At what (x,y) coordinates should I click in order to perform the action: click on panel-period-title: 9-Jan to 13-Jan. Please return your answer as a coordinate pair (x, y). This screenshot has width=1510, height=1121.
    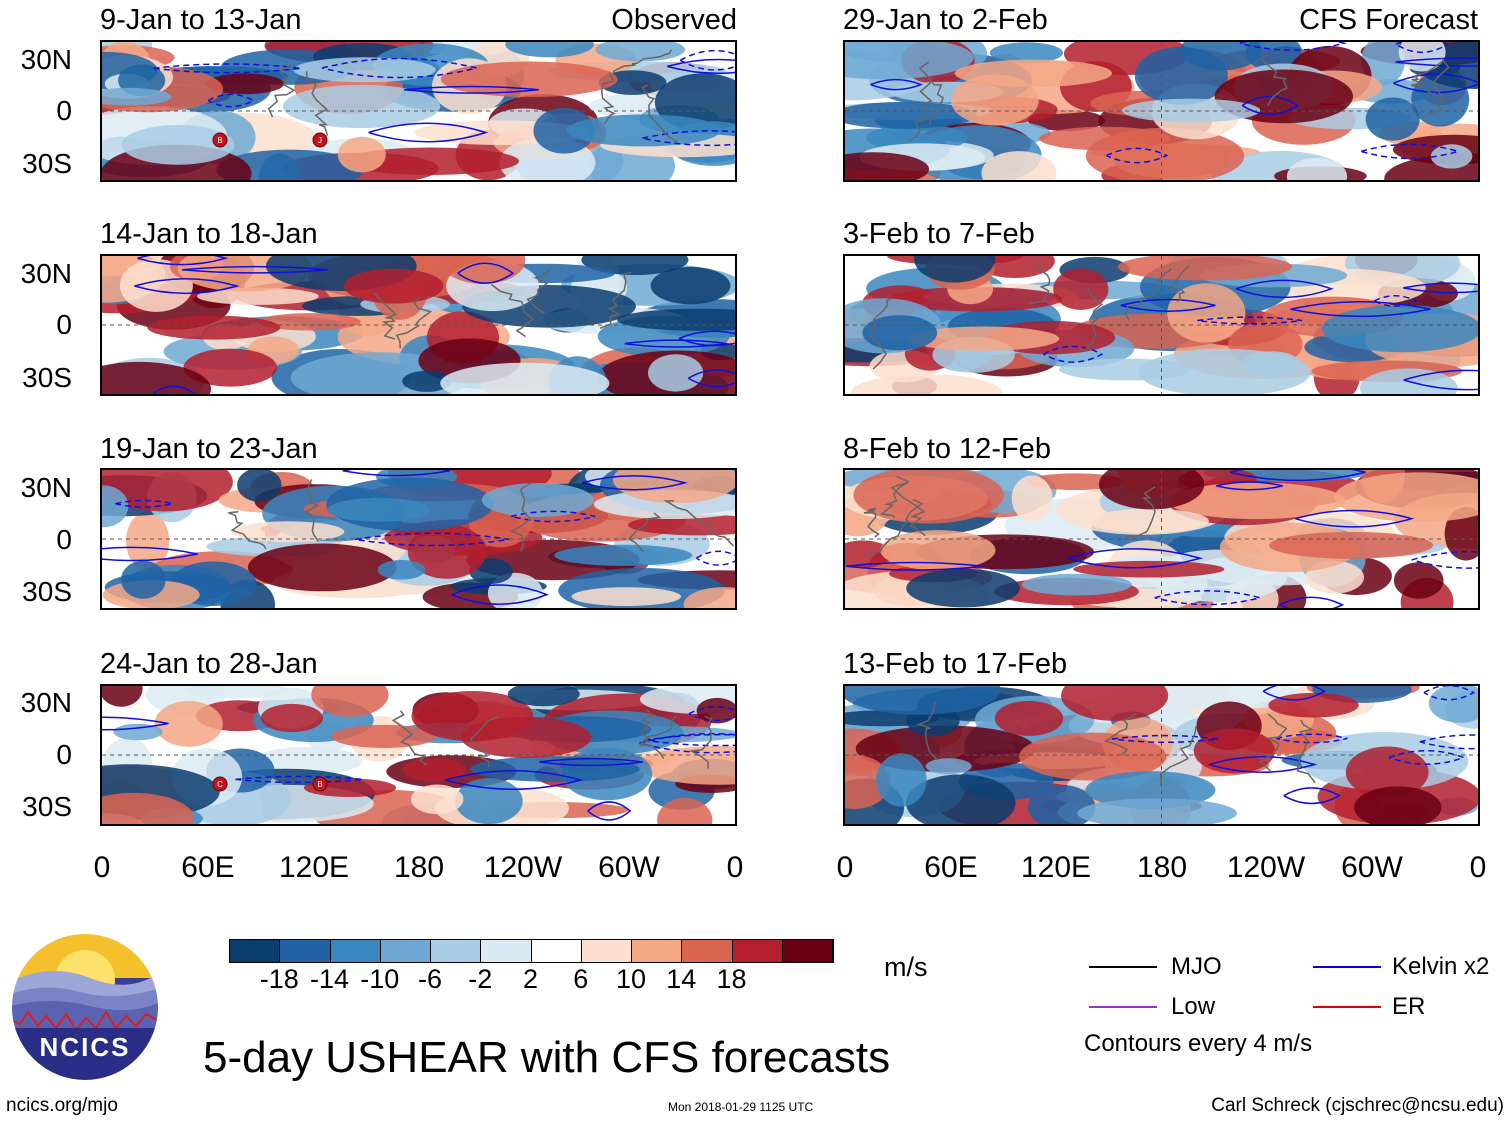
    Looking at the image, I should click on (201, 20).